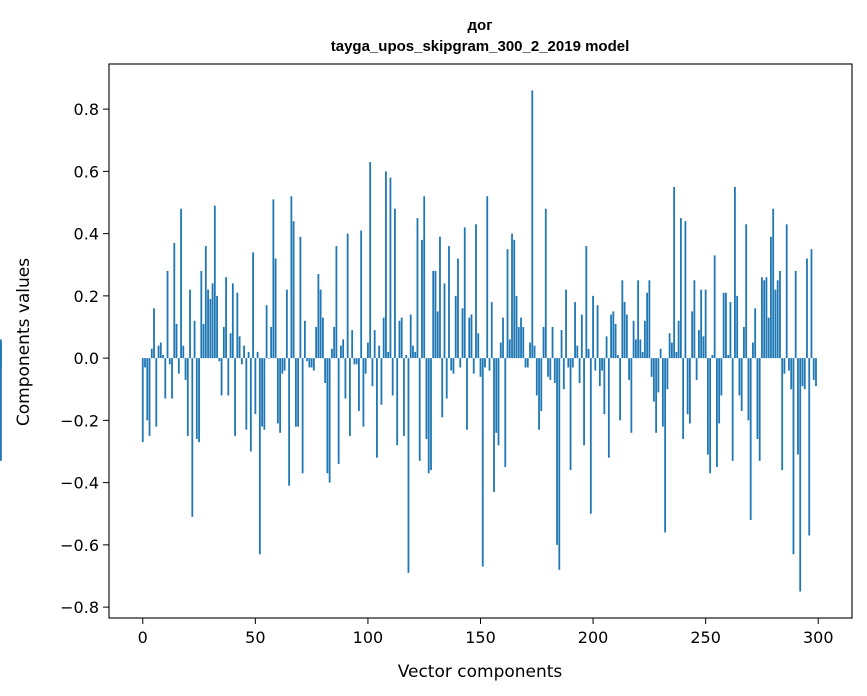 The width and height of the screenshot is (867, 696). Describe the element at coordinates (86, 171) in the screenshot. I see `y-tick-label: 0.6` at that location.